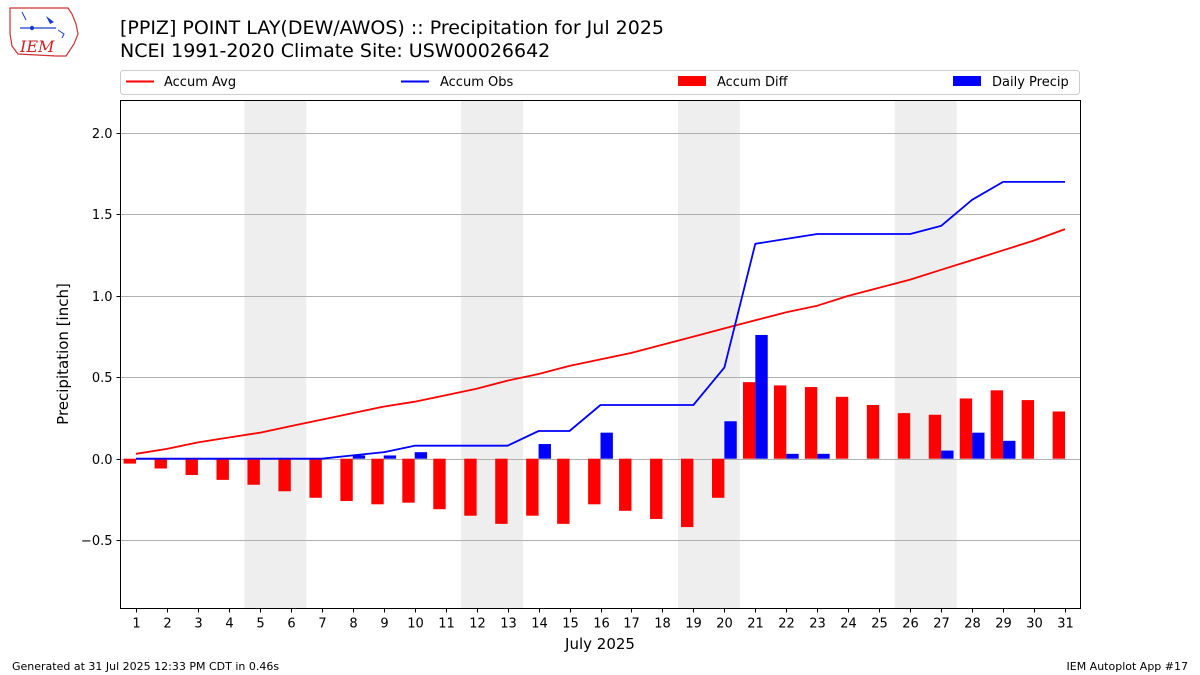  I want to click on y-tick-label: 0.0, so click(102, 460).